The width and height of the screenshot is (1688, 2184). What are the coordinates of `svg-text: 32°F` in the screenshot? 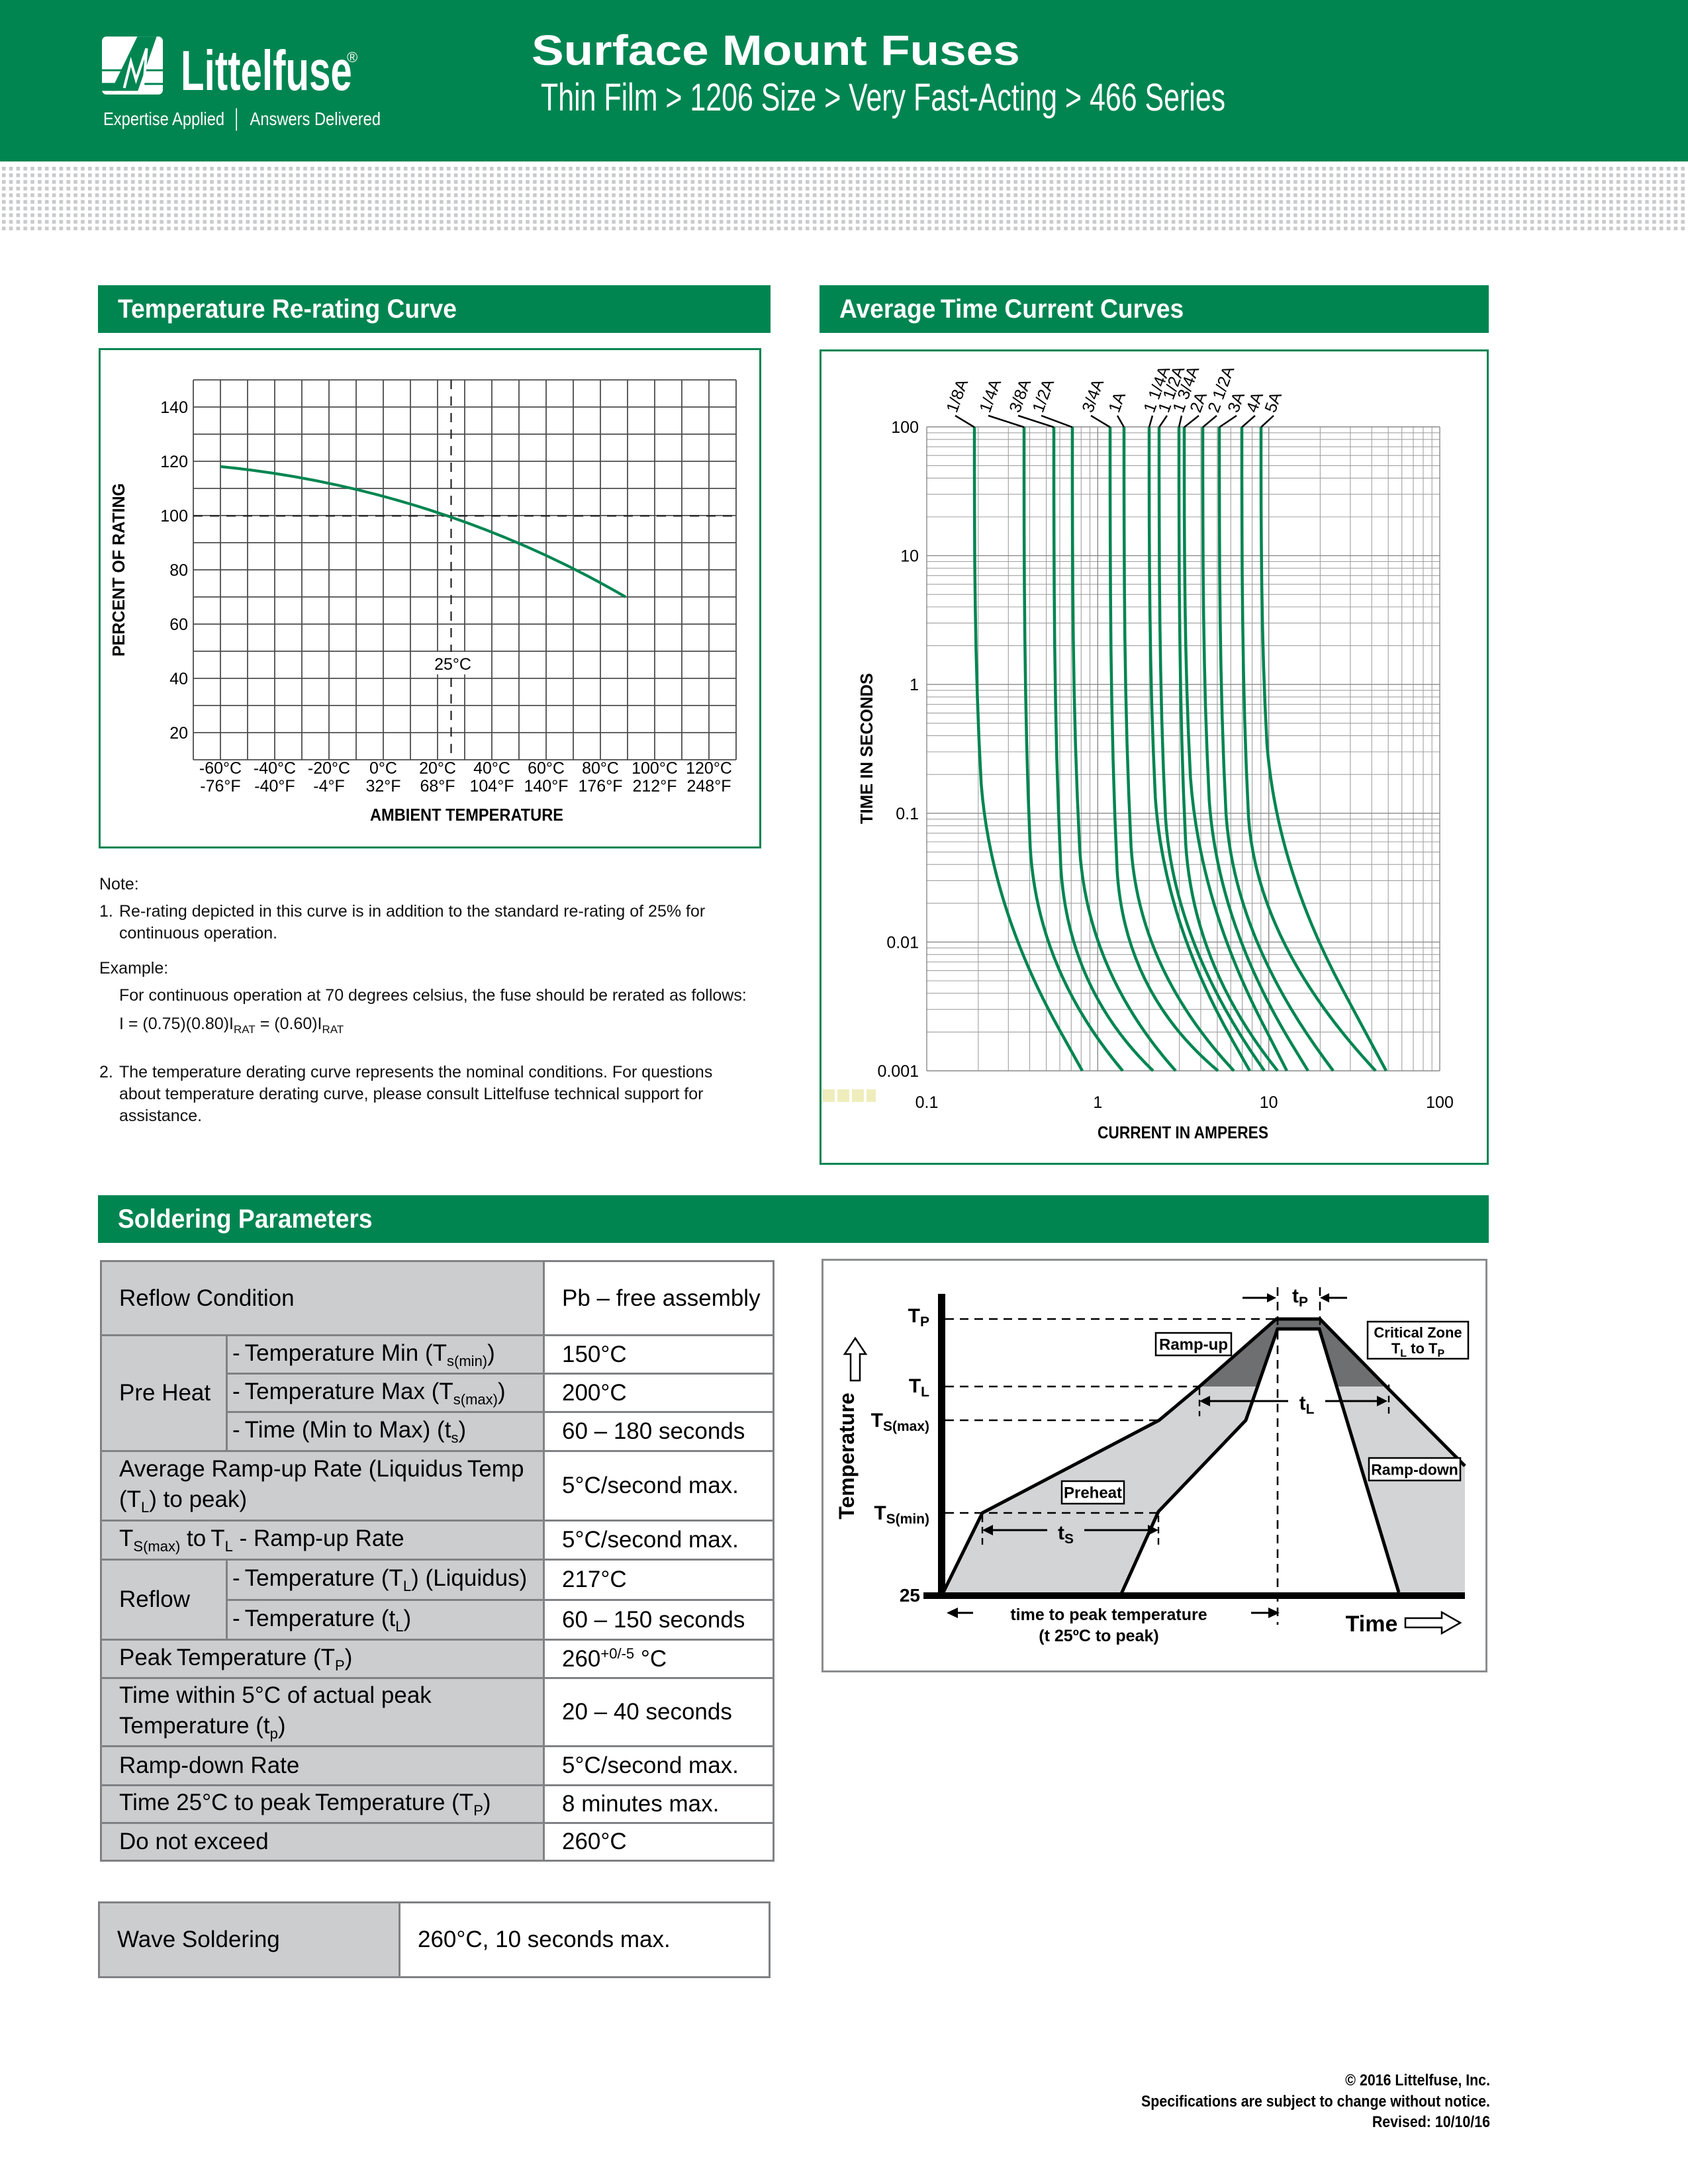 It's located at (382, 786).